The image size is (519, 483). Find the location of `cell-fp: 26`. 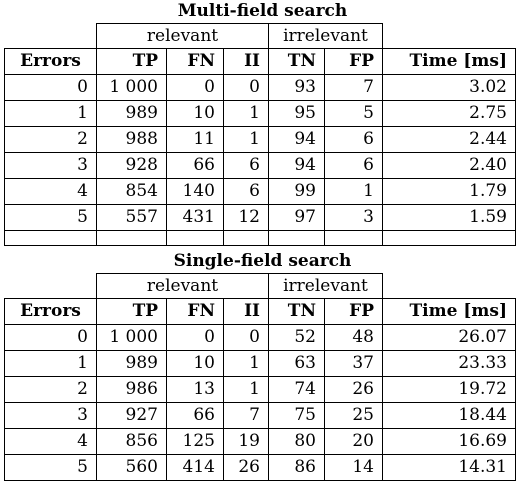

cell-fp: 26 is located at coordinates (353, 389).